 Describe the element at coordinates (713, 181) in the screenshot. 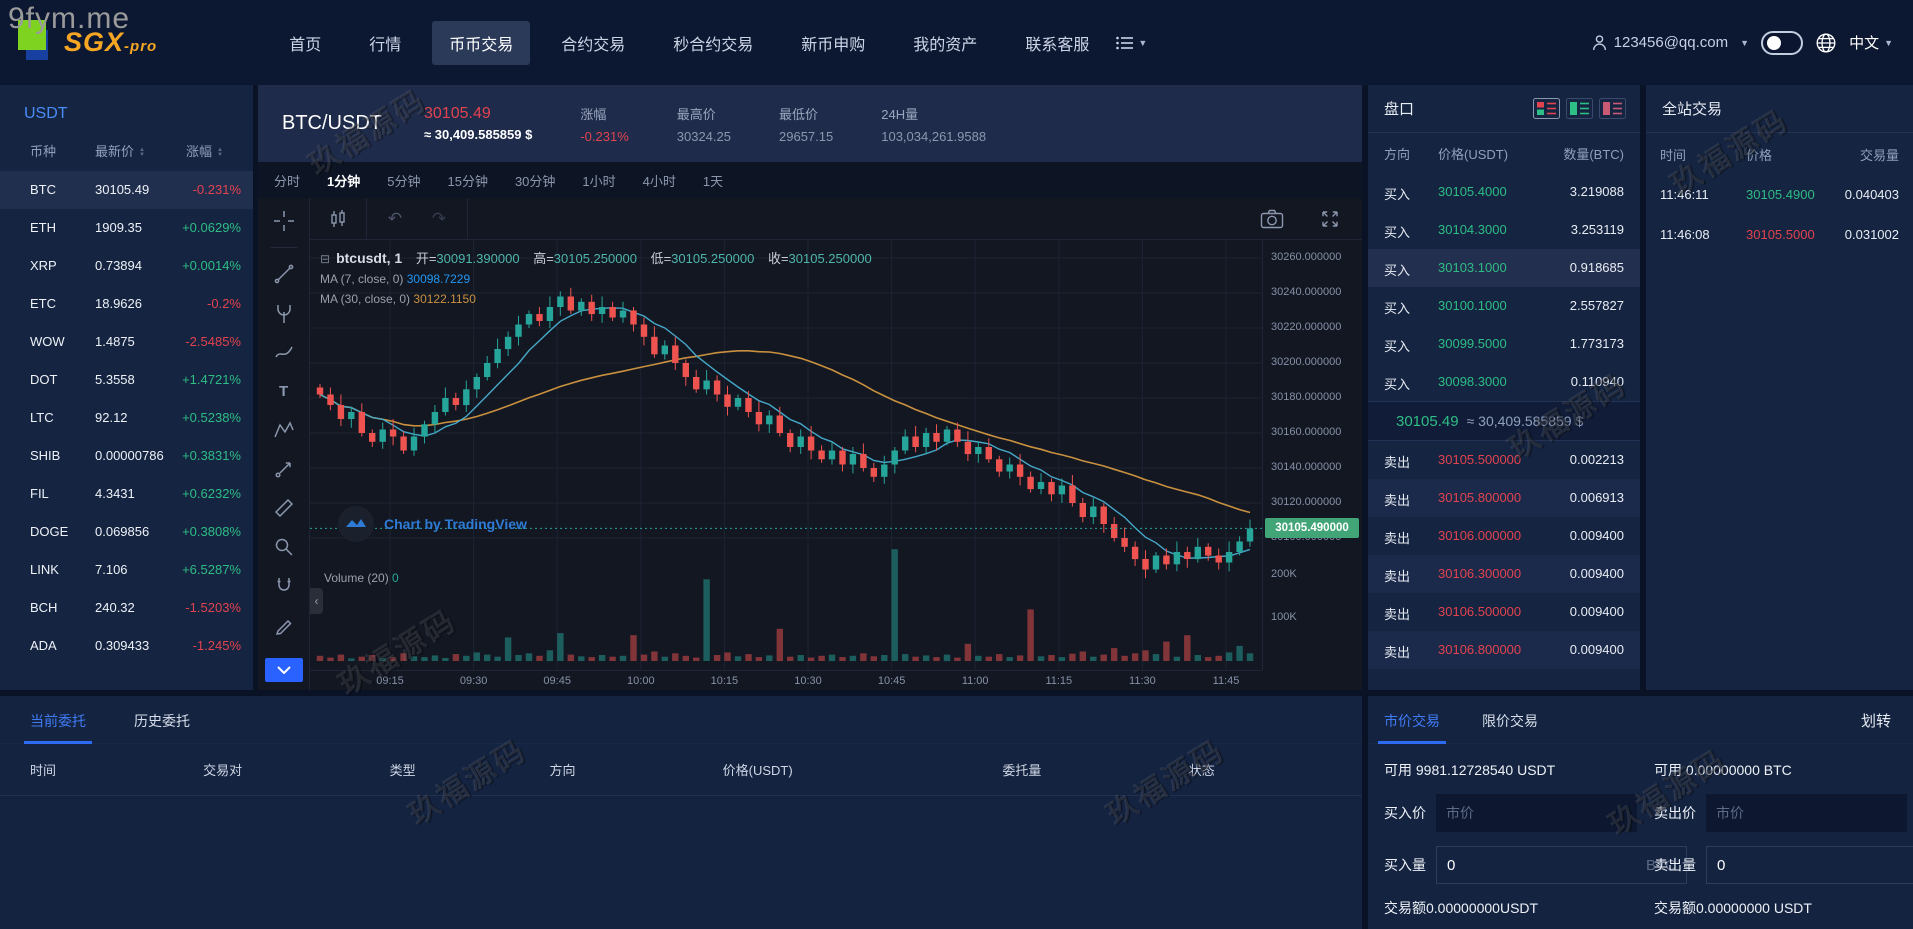

I see `timeframe-1天: 1天` at that location.